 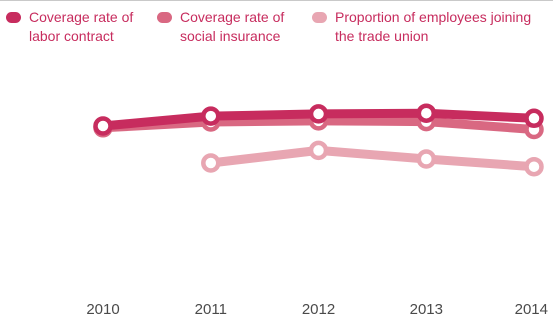 I want to click on legend-swatch-labor-contract, so click(x=13, y=17).